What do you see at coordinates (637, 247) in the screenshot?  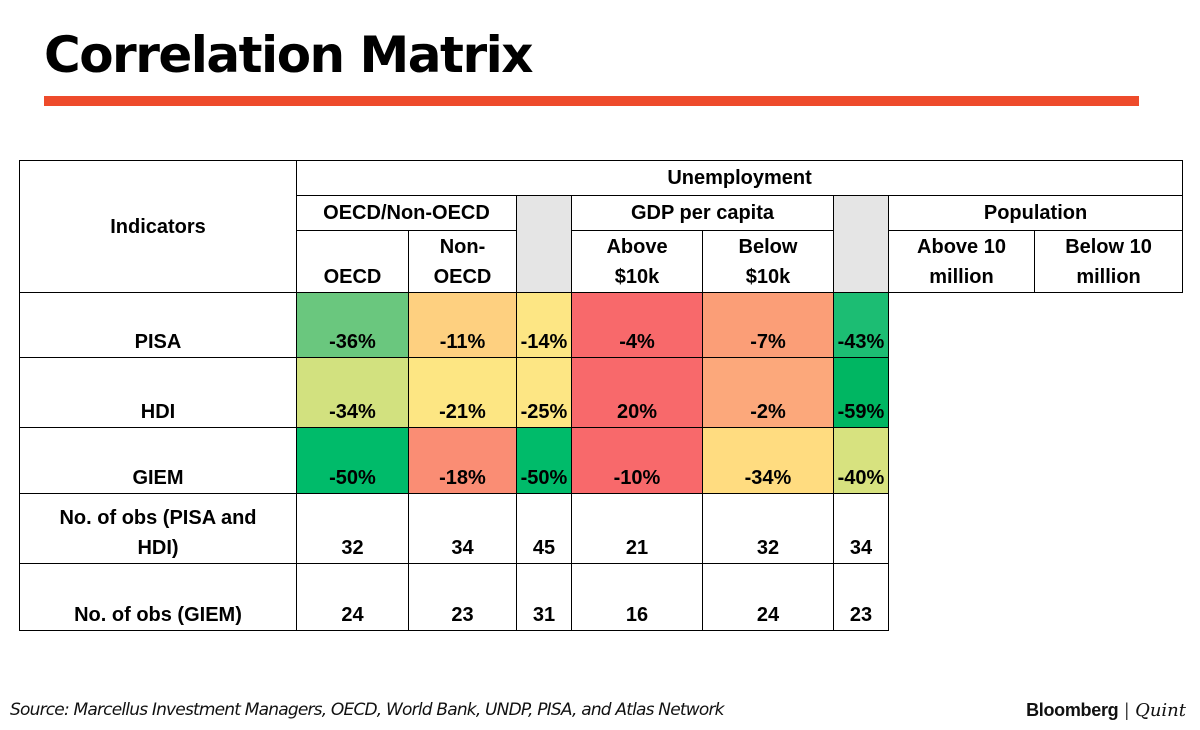 I see `cell-text-line: Above` at bounding box center [637, 247].